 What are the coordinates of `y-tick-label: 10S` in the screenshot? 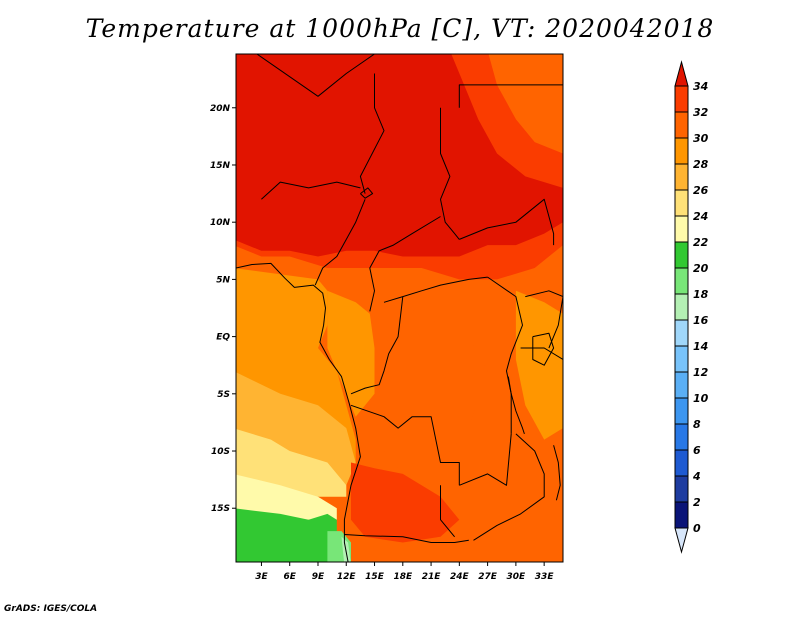 It's located at (220, 452).